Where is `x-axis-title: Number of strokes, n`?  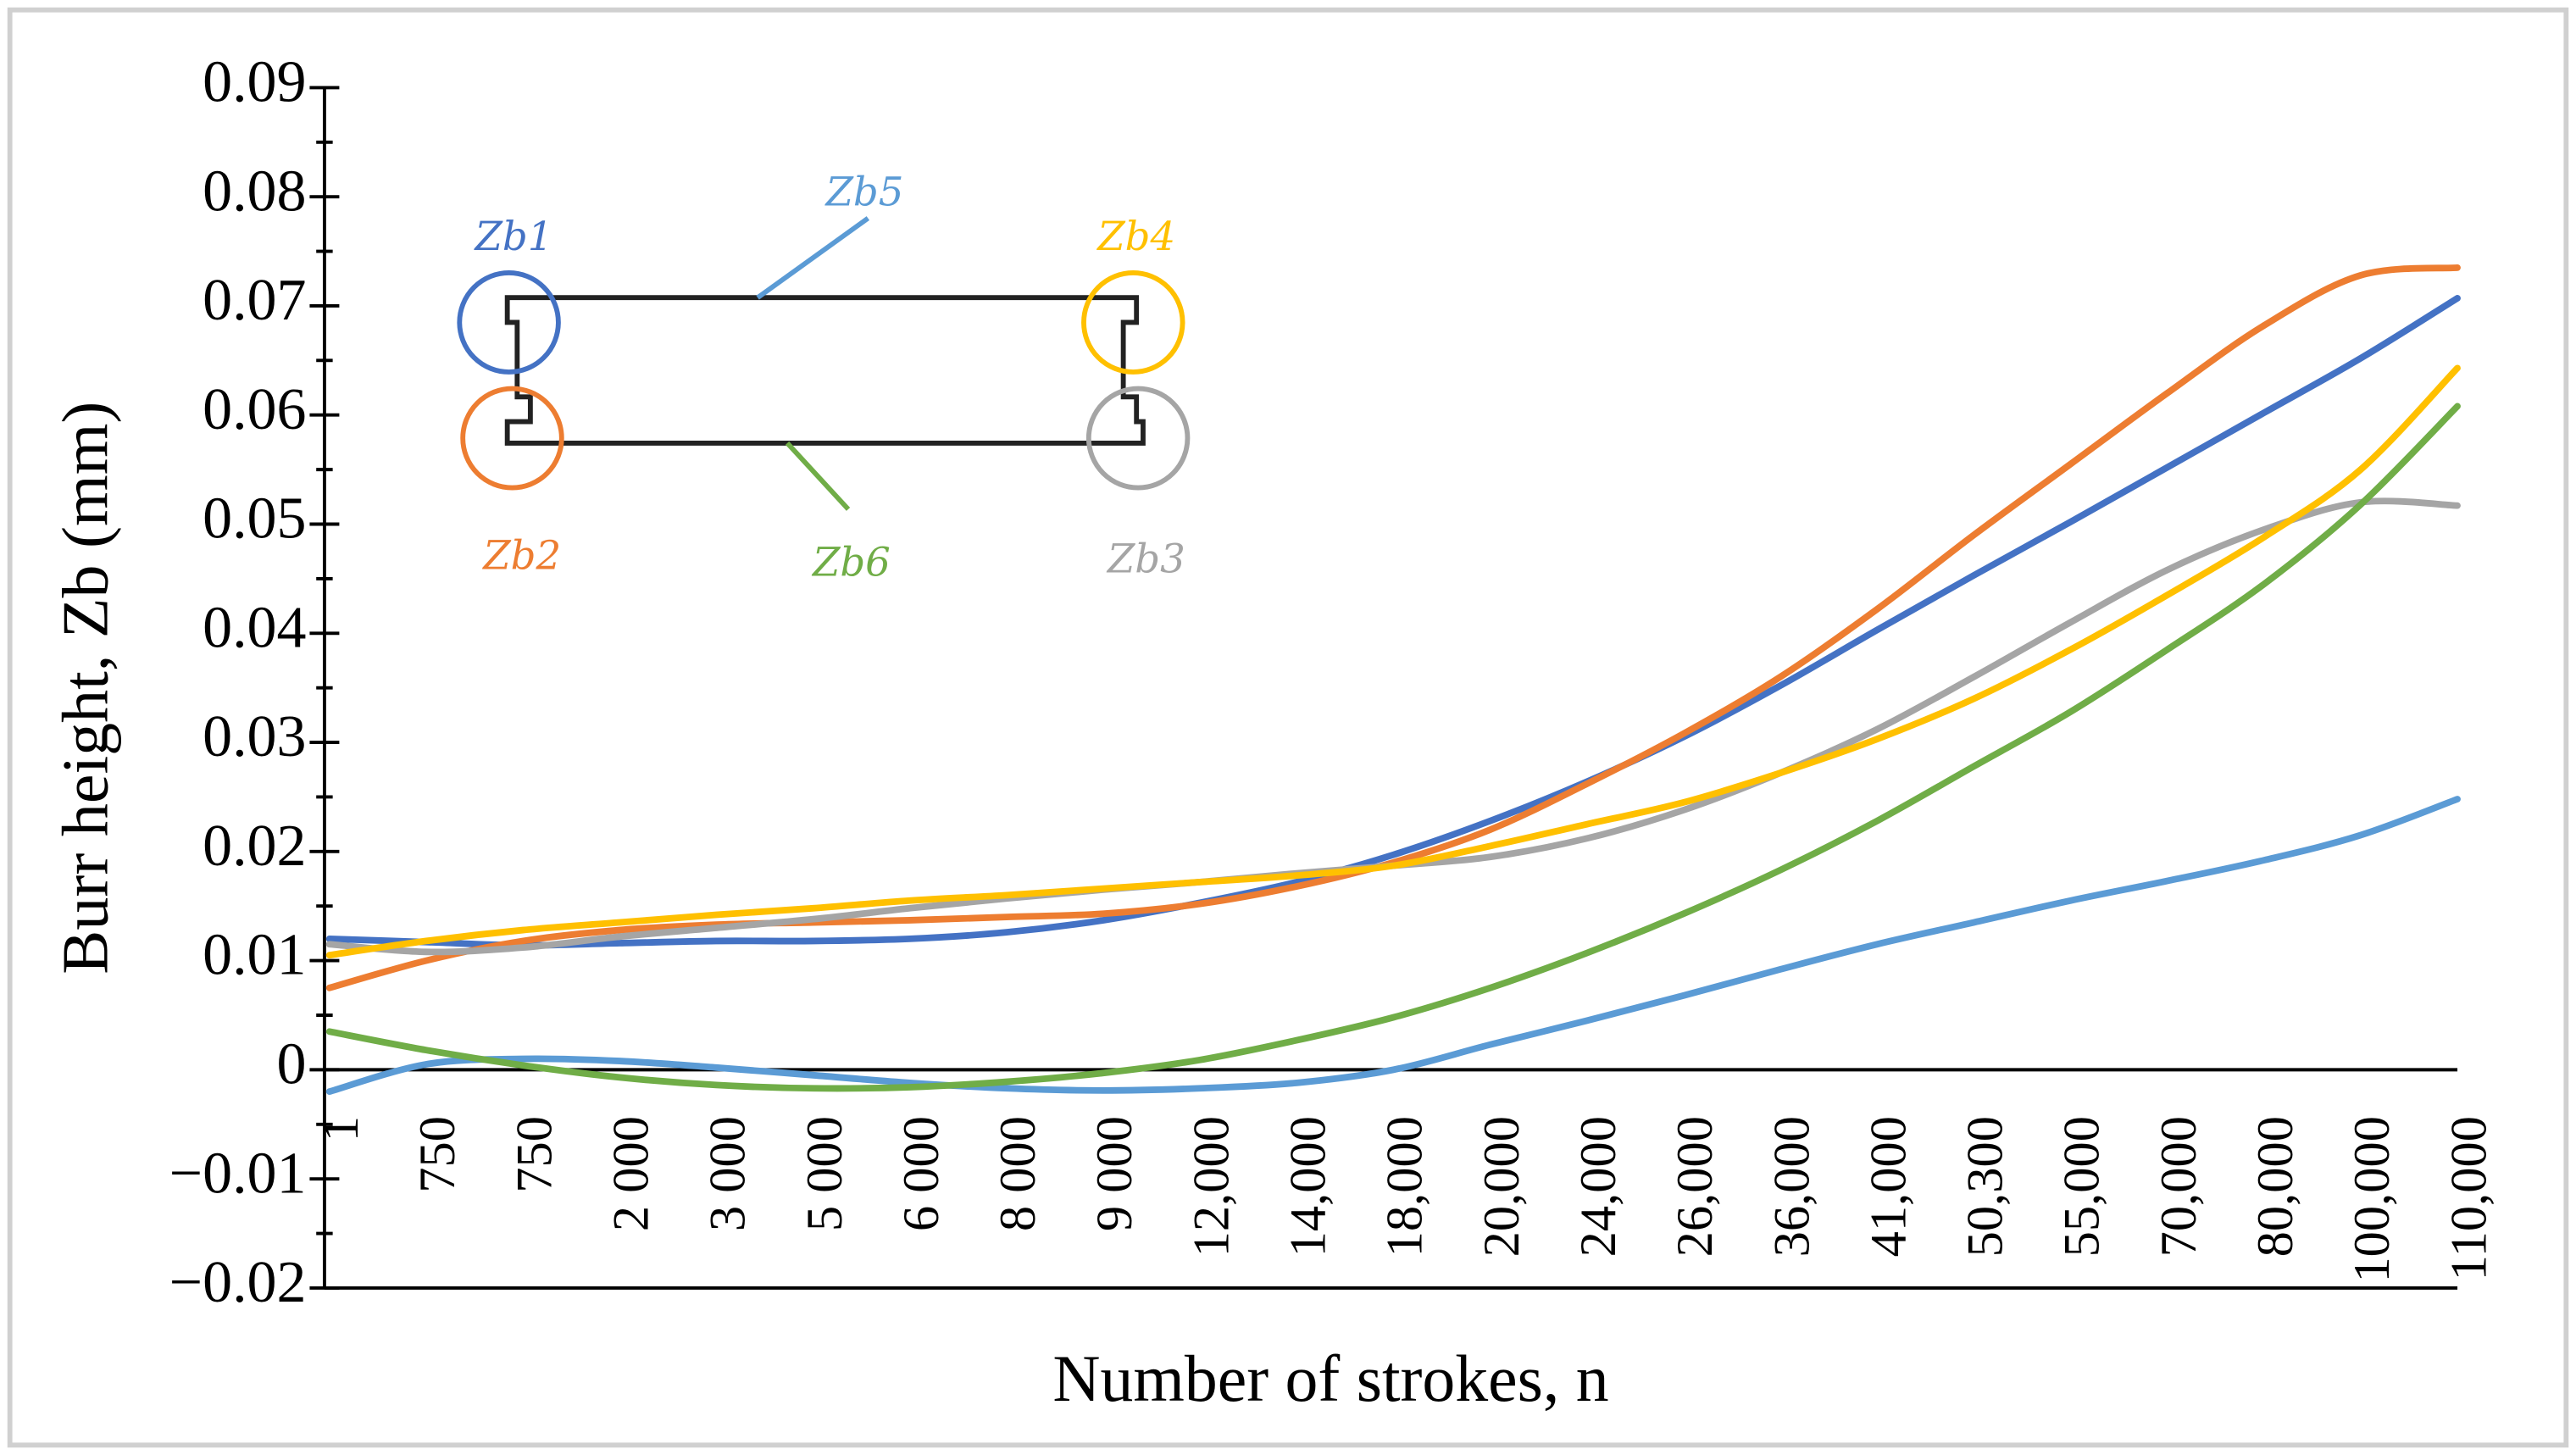 x-axis-title: Number of strokes, n is located at coordinates (1330, 1379).